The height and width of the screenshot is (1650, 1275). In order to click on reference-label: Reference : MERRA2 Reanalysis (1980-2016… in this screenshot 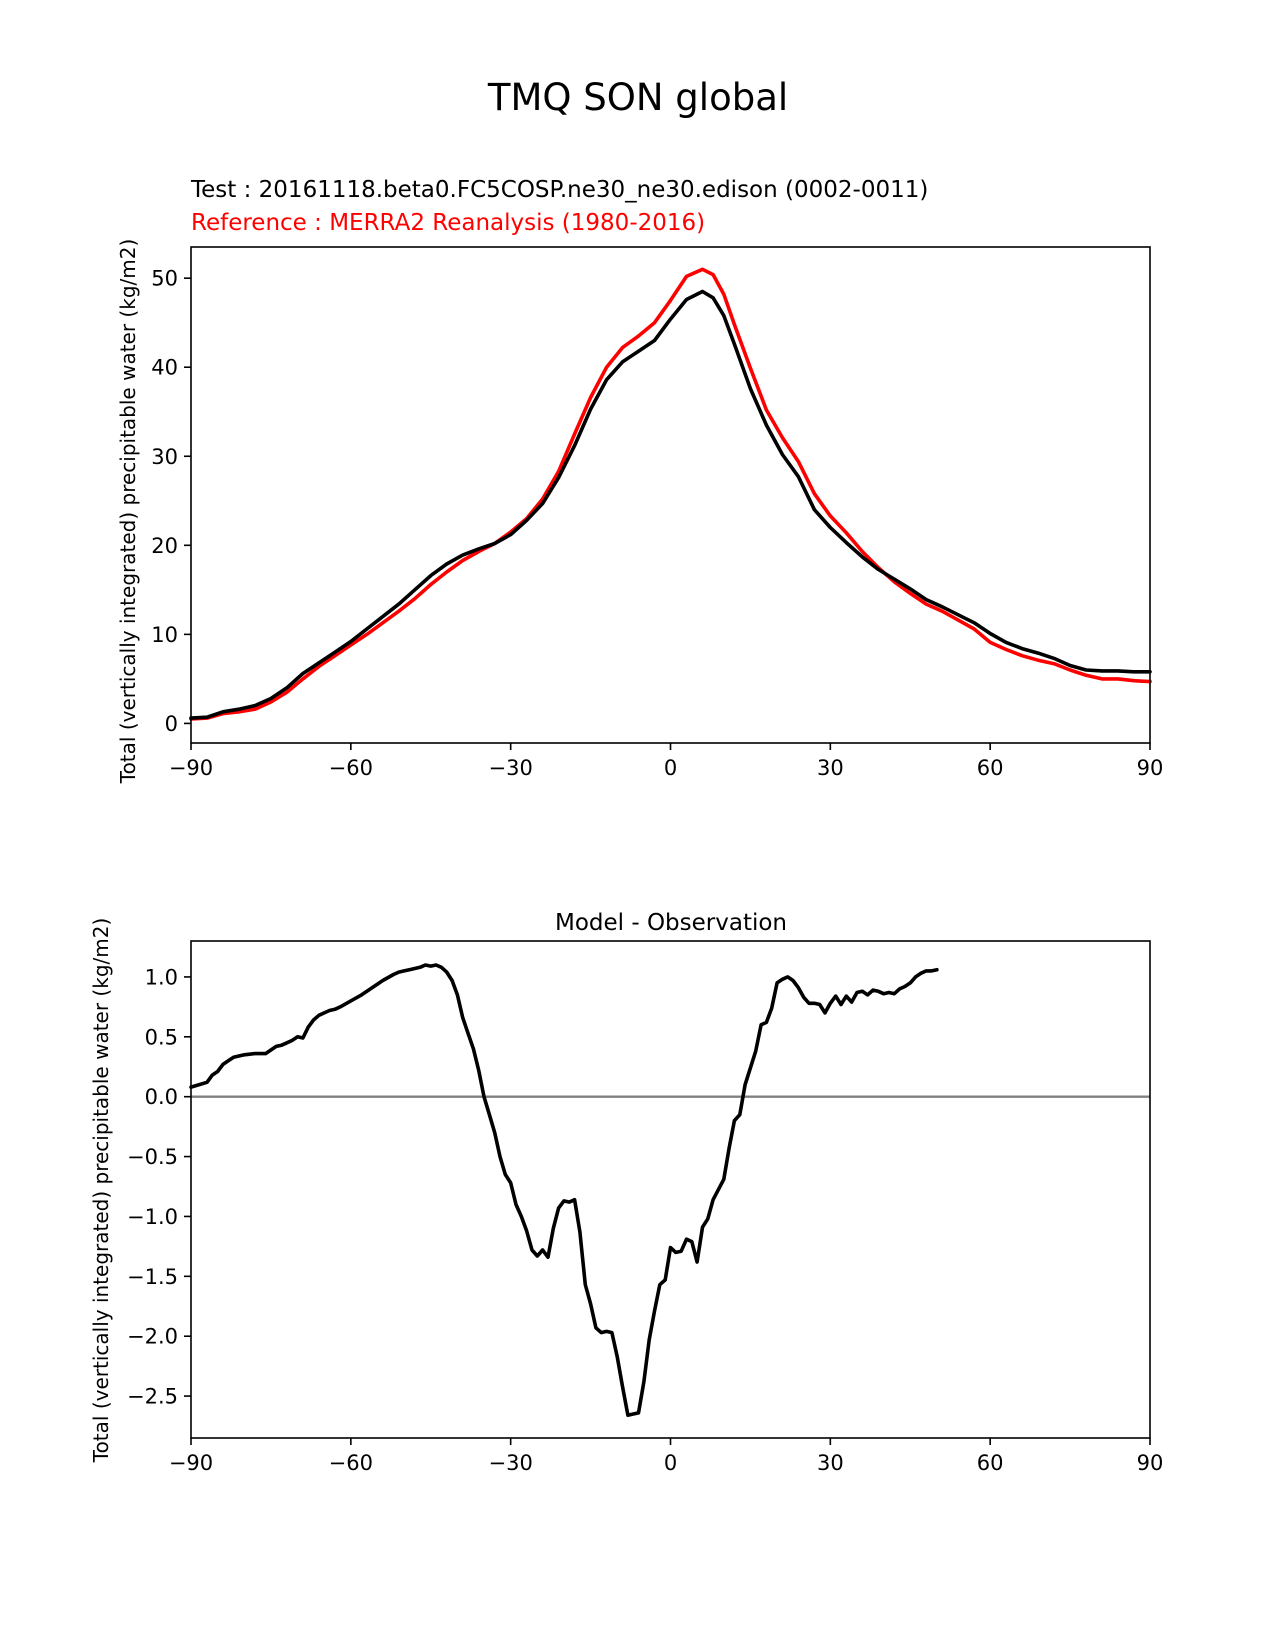, I will do `click(448, 223)`.